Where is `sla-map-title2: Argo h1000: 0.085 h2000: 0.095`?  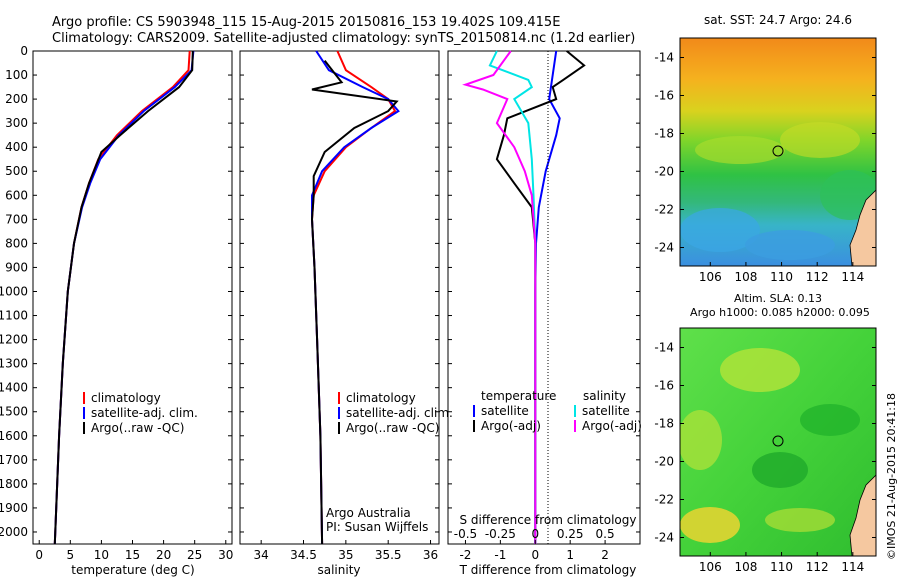 sla-map-title2: Argo h1000: 0.085 h2000: 0.095 is located at coordinates (780, 312).